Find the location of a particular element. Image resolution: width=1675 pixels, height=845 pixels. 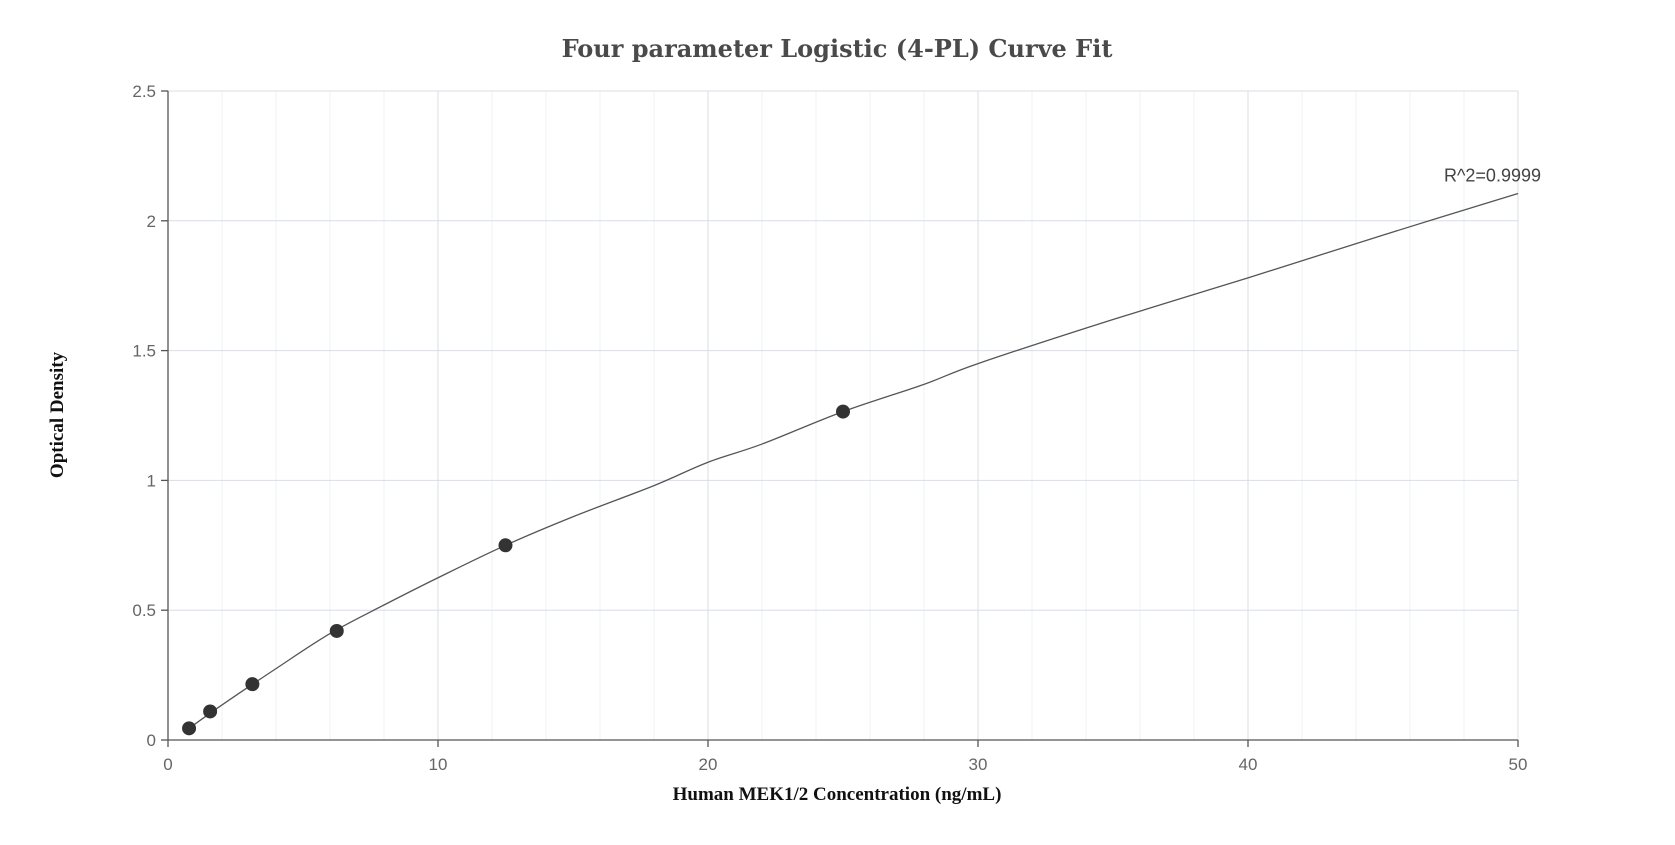

x-tick-label: 20 is located at coordinates (708, 764).